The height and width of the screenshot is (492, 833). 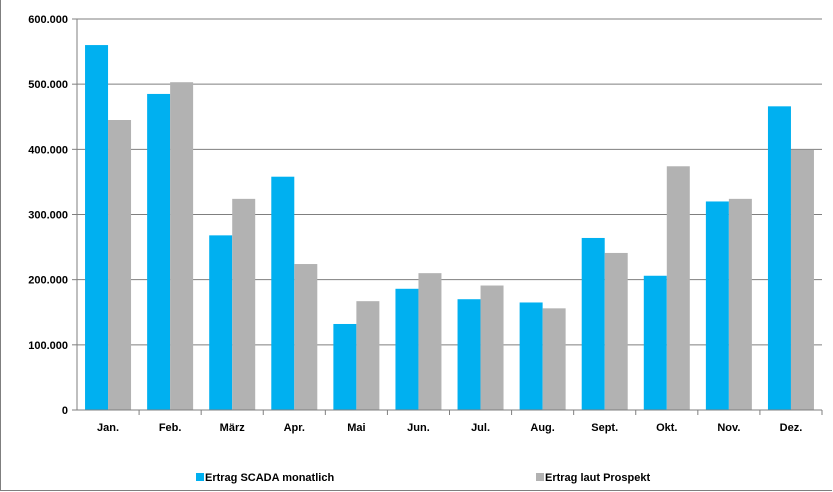 What do you see at coordinates (48, 281) in the screenshot?
I see `y-tick-label: 200.000` at bounding box center [48, 281].